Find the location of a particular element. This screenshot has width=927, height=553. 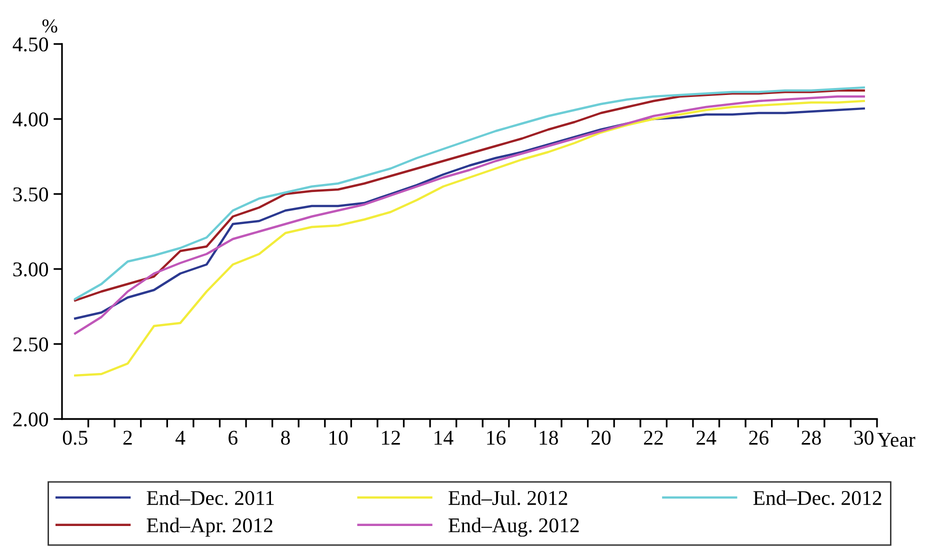

x-tick-label: 26 is located at coordinates (758, 437).